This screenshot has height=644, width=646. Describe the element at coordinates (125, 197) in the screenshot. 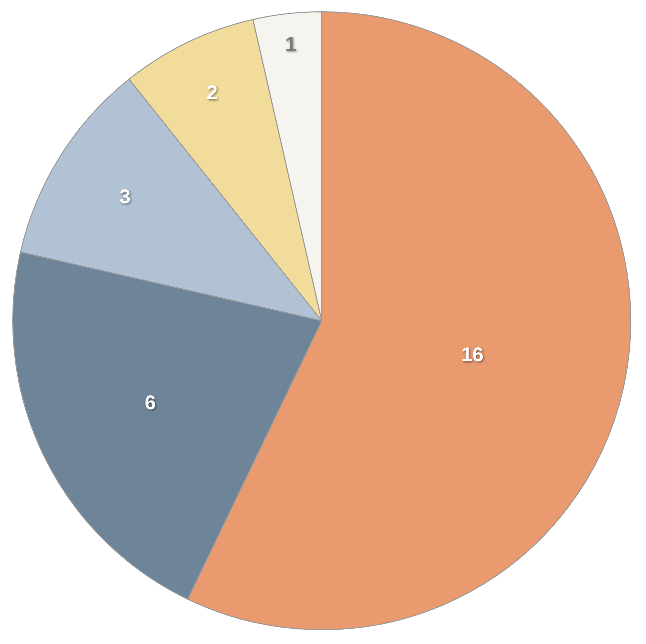

I see `data-label: 3` at that location.